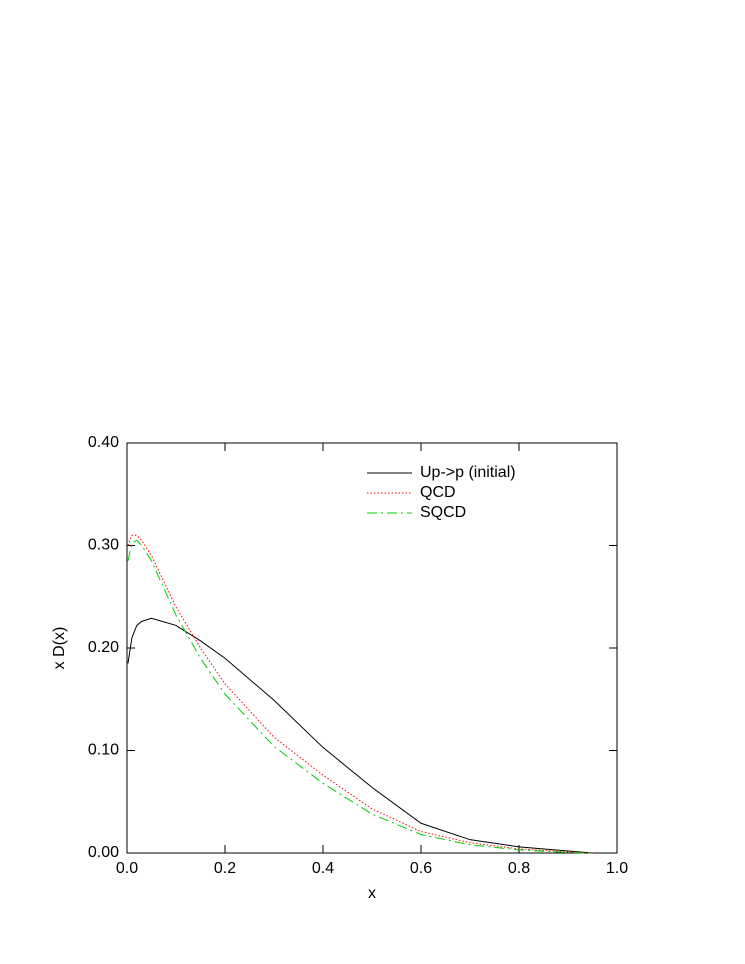  Describe the element at coordinates (59, 648) in the screenshot. I see `y-axis-label: x D(x)` at that location.